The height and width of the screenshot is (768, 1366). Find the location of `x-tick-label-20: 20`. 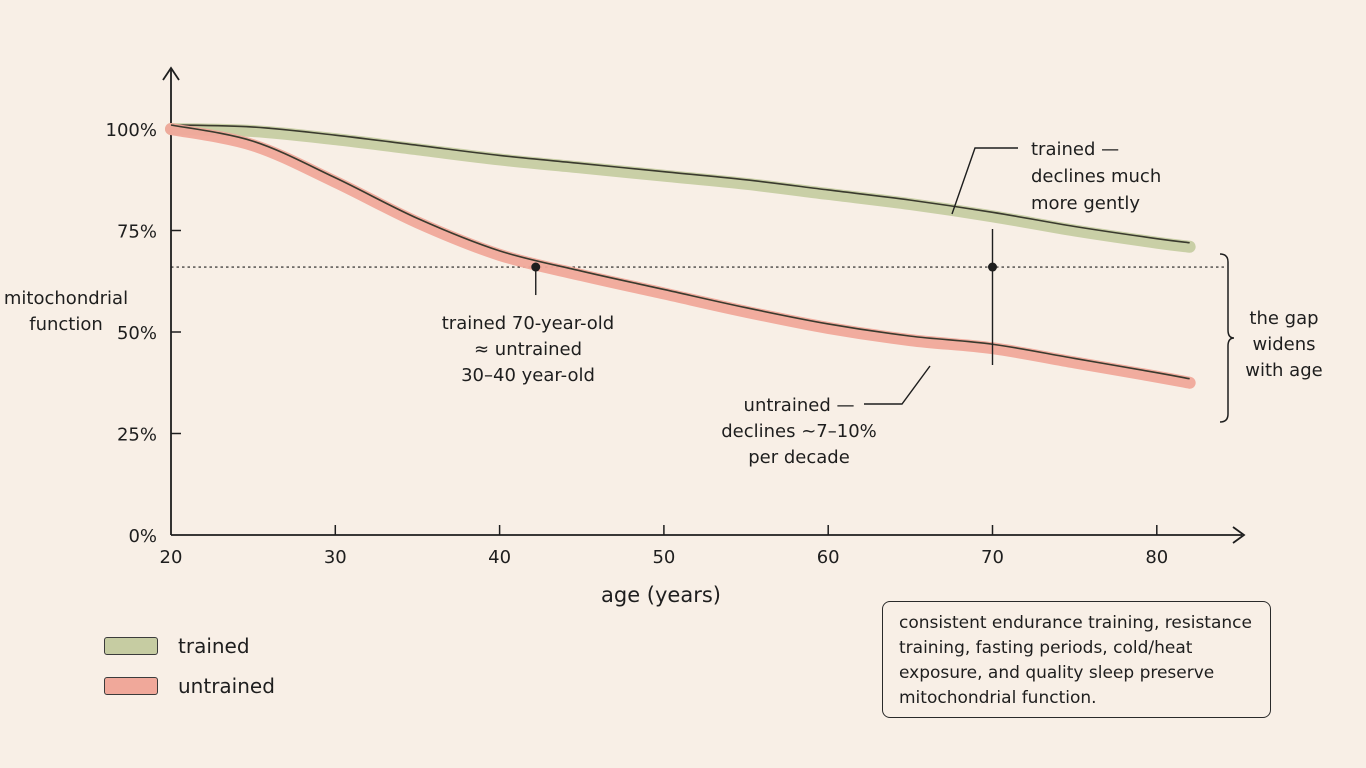

x-tick-label-20: 20 is located at coordinates (171, 557).